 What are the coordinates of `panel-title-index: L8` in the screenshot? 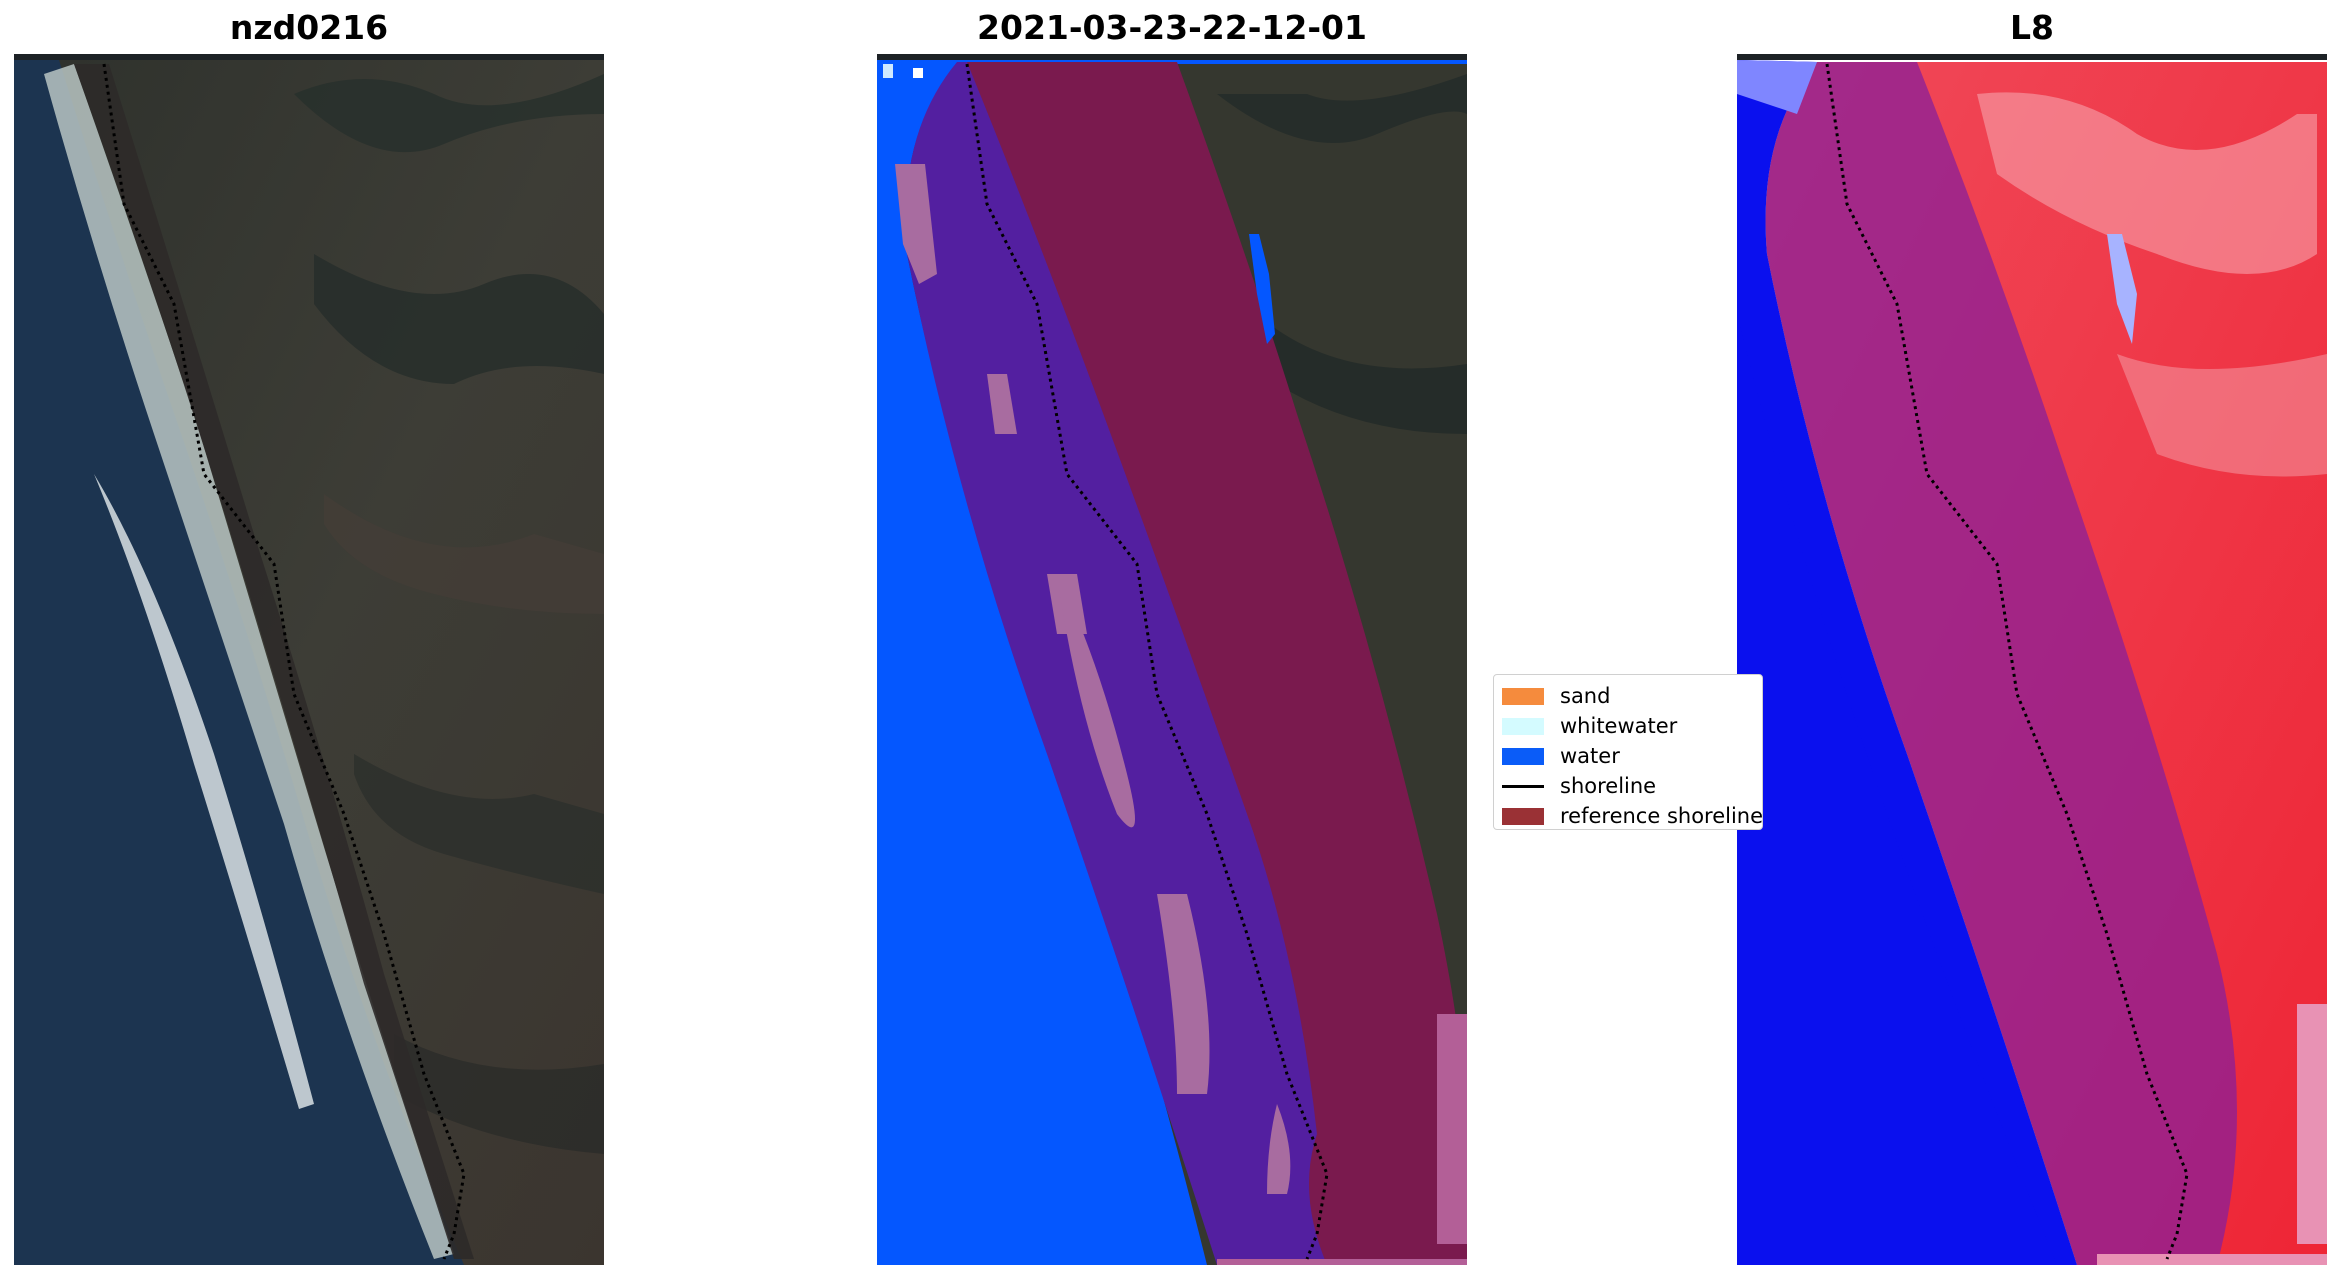 It's located at (2032, 27).